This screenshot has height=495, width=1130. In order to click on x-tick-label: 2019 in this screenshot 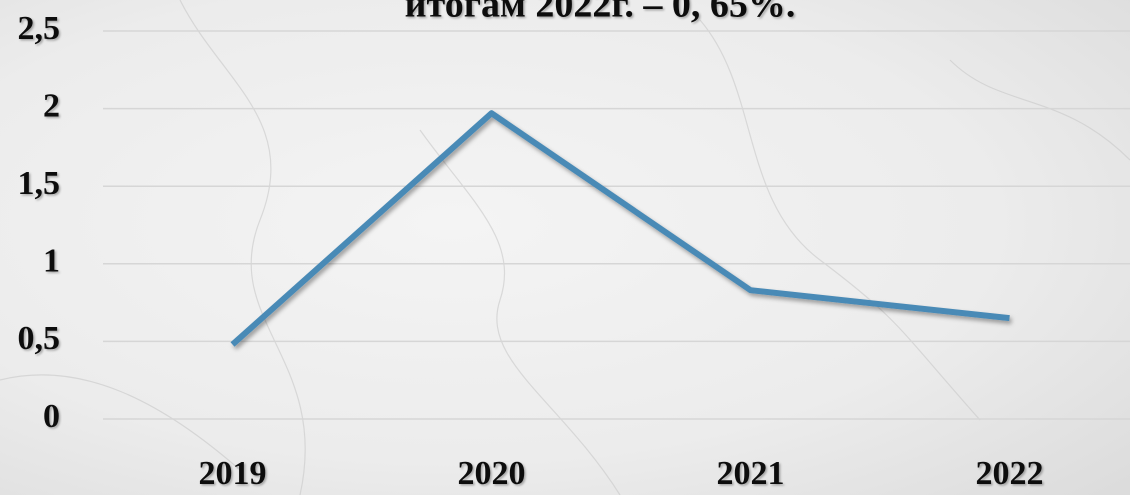, I will do `click(233, 473)`.